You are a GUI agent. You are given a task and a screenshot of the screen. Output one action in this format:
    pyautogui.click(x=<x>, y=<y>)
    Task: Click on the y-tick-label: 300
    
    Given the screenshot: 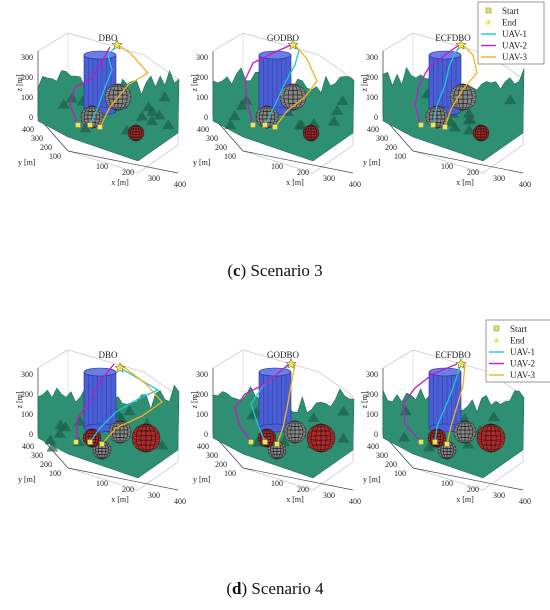 What is the action you would take?
    pyautogui.click(x=212, y=455)
    